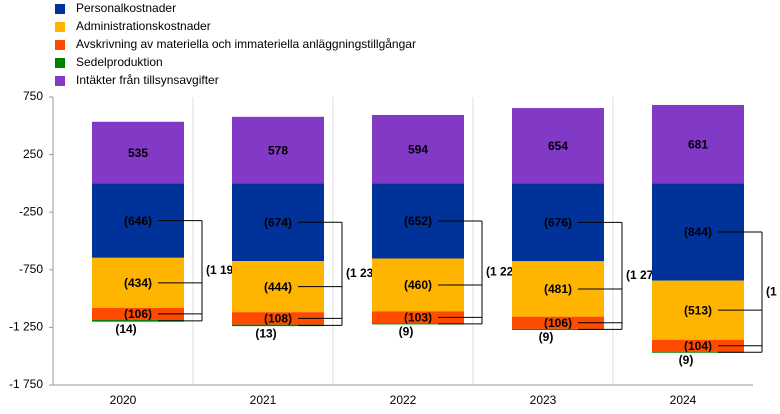  I want to click on value-label: (481), so click(558, 289).